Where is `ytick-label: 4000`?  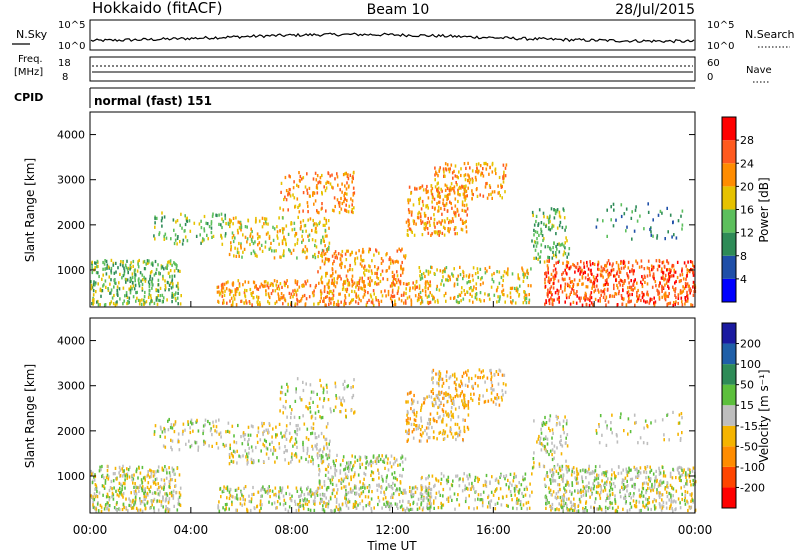
ytick-label: 4000 is located at coordinates (71, 135).